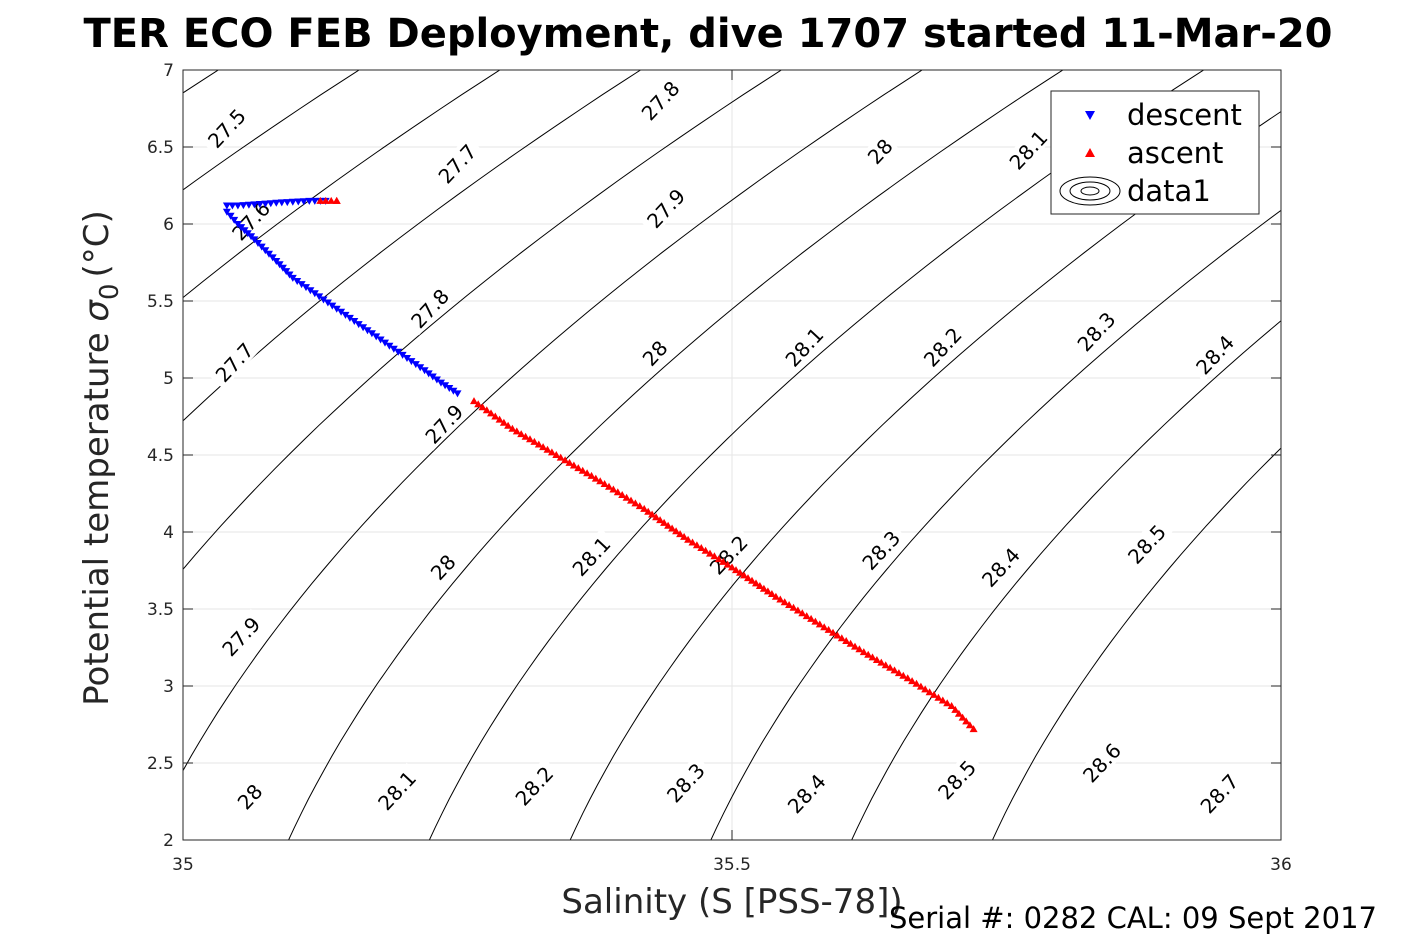 The height and width of the screenshot is (945, 1417). I want to click on y-tick-label-1: 2.5, so click(160, 764).